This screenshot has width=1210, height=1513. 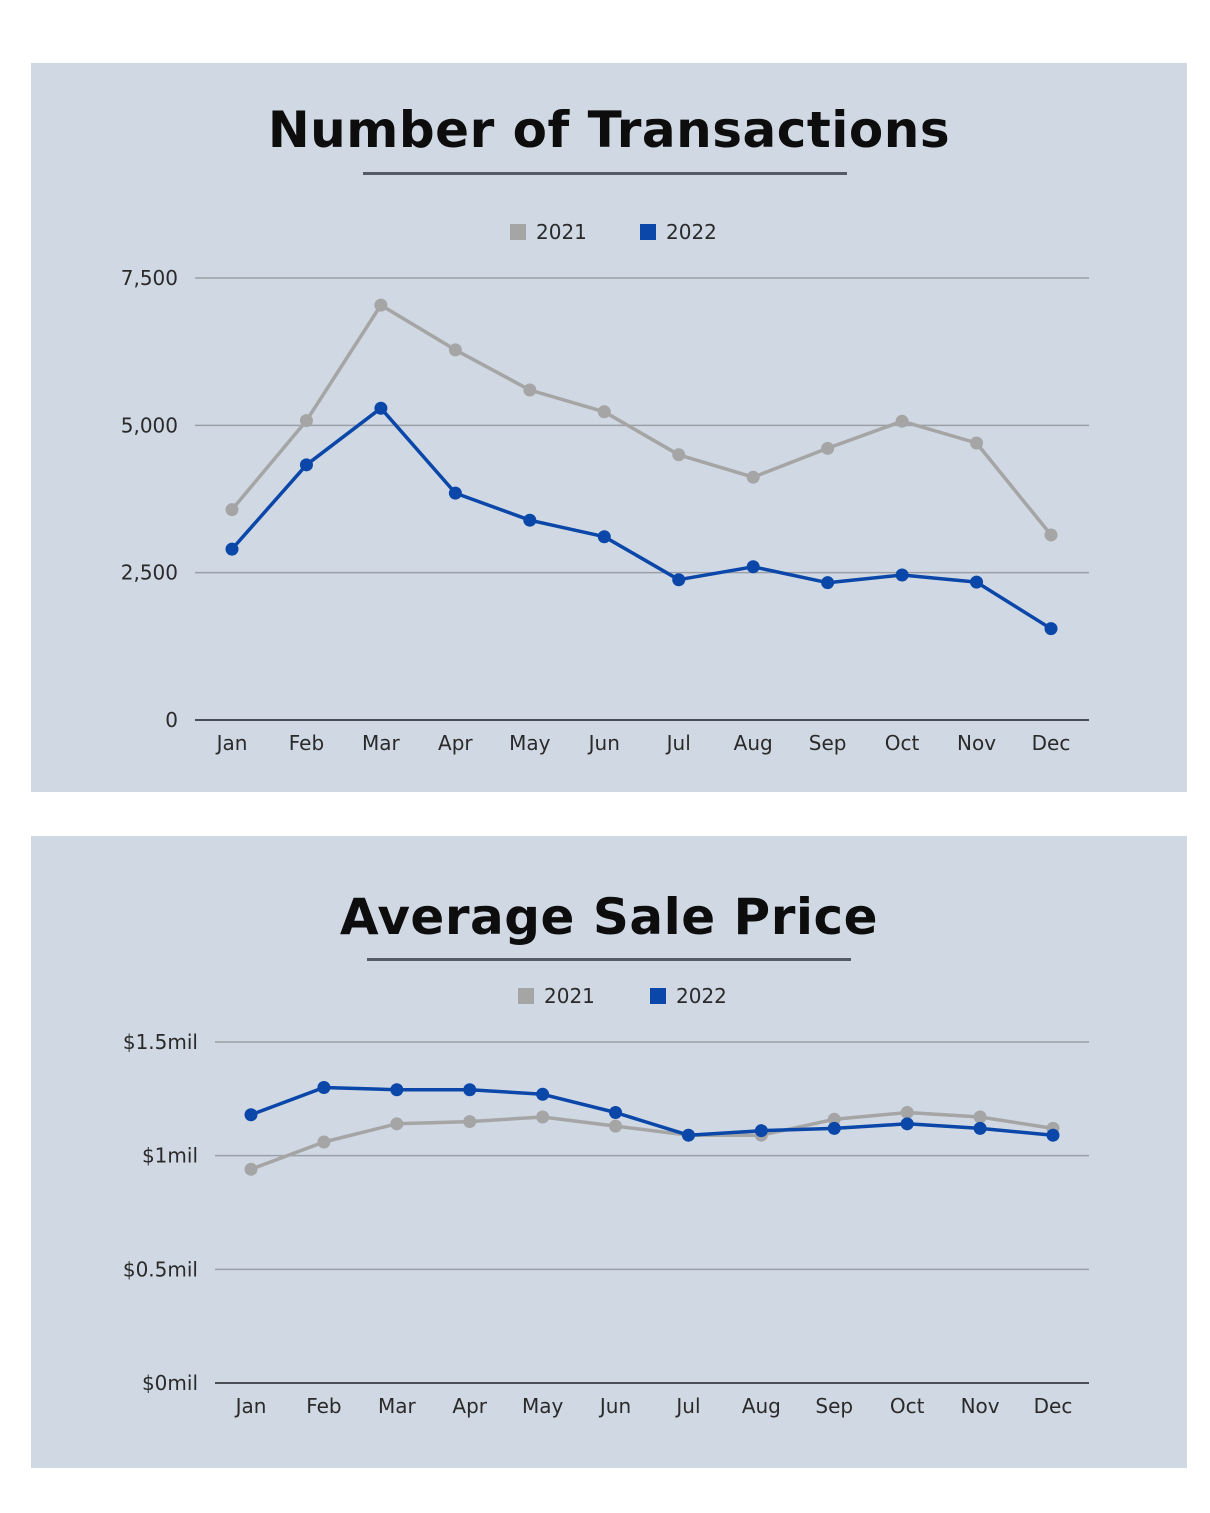 I want to click on data-point-2021-Jul, so click(x=679, y=455).